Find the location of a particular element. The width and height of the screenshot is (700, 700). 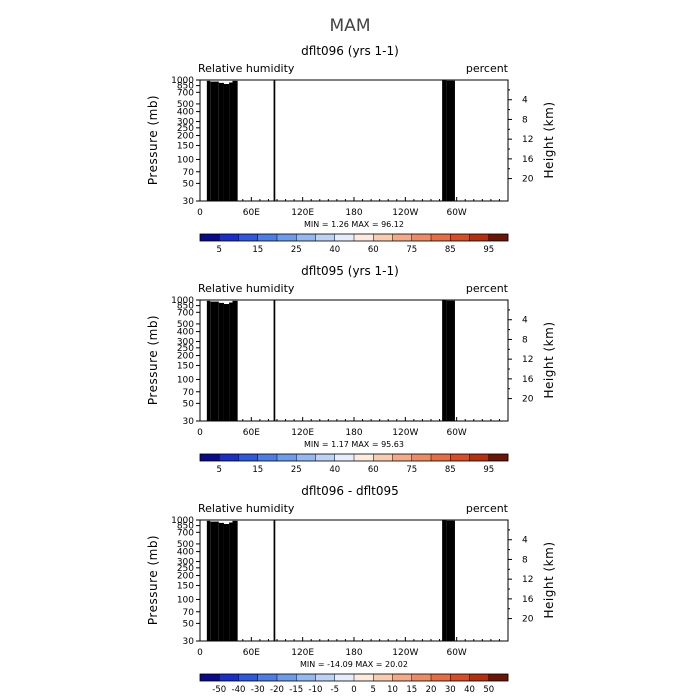

colorbar-label: 75 is located at coordinates (411, 250).